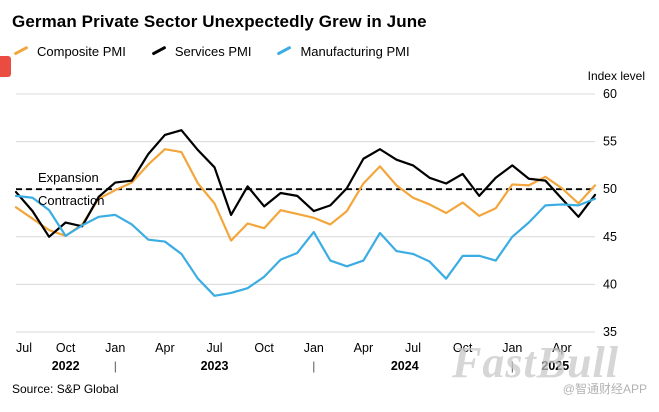 The image size is (659, 412). I want to click on legend-label-manufacturing: Manufacturing PMI, so click(355, 51).